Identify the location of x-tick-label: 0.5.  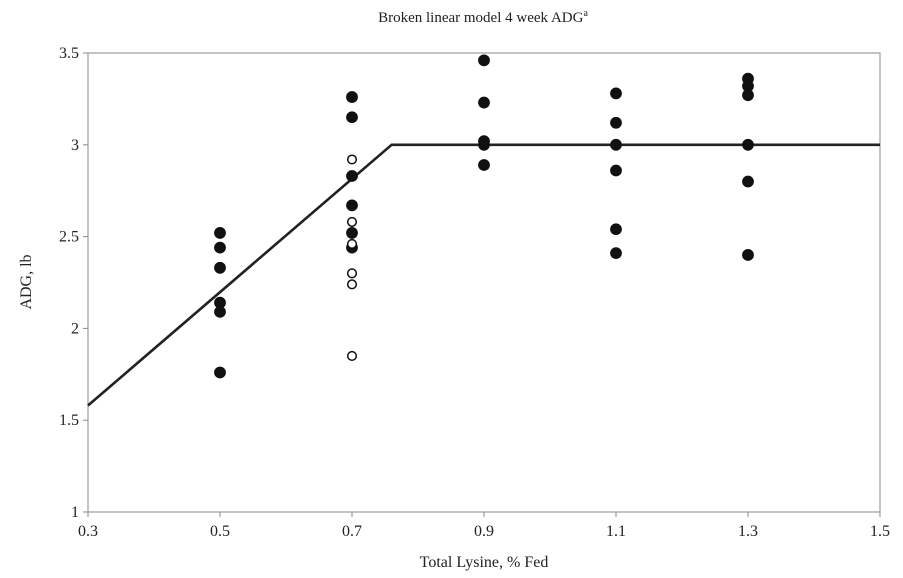
(220, 531).